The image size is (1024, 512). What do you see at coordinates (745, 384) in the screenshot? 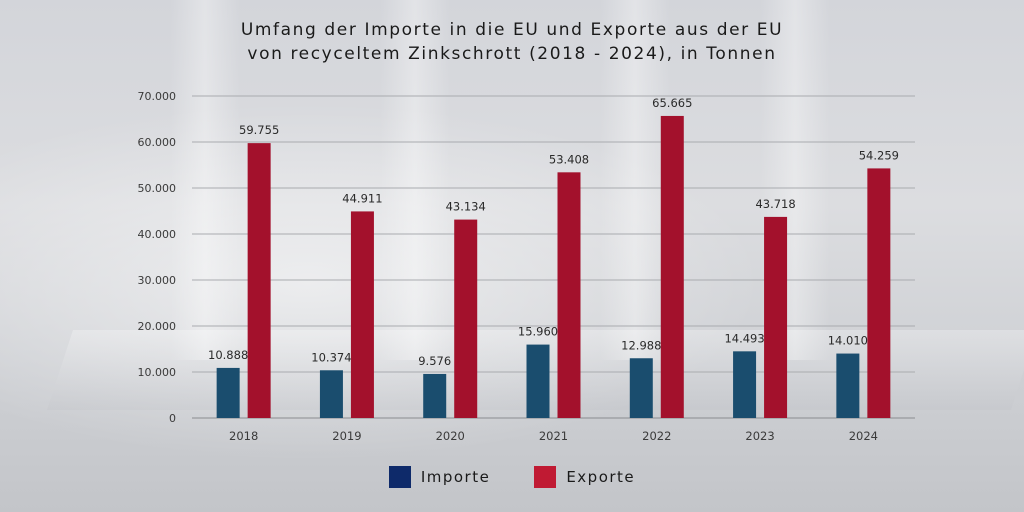
I see `bar-importe-2023` at bounding box center [745, 384].